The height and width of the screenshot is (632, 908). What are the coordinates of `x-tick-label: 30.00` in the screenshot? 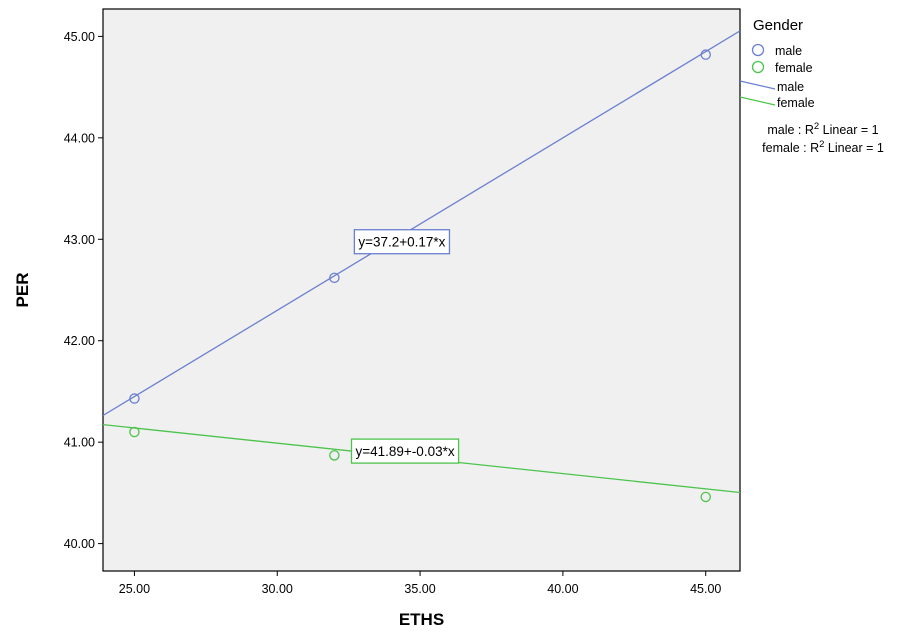 It's located at (277, 589).